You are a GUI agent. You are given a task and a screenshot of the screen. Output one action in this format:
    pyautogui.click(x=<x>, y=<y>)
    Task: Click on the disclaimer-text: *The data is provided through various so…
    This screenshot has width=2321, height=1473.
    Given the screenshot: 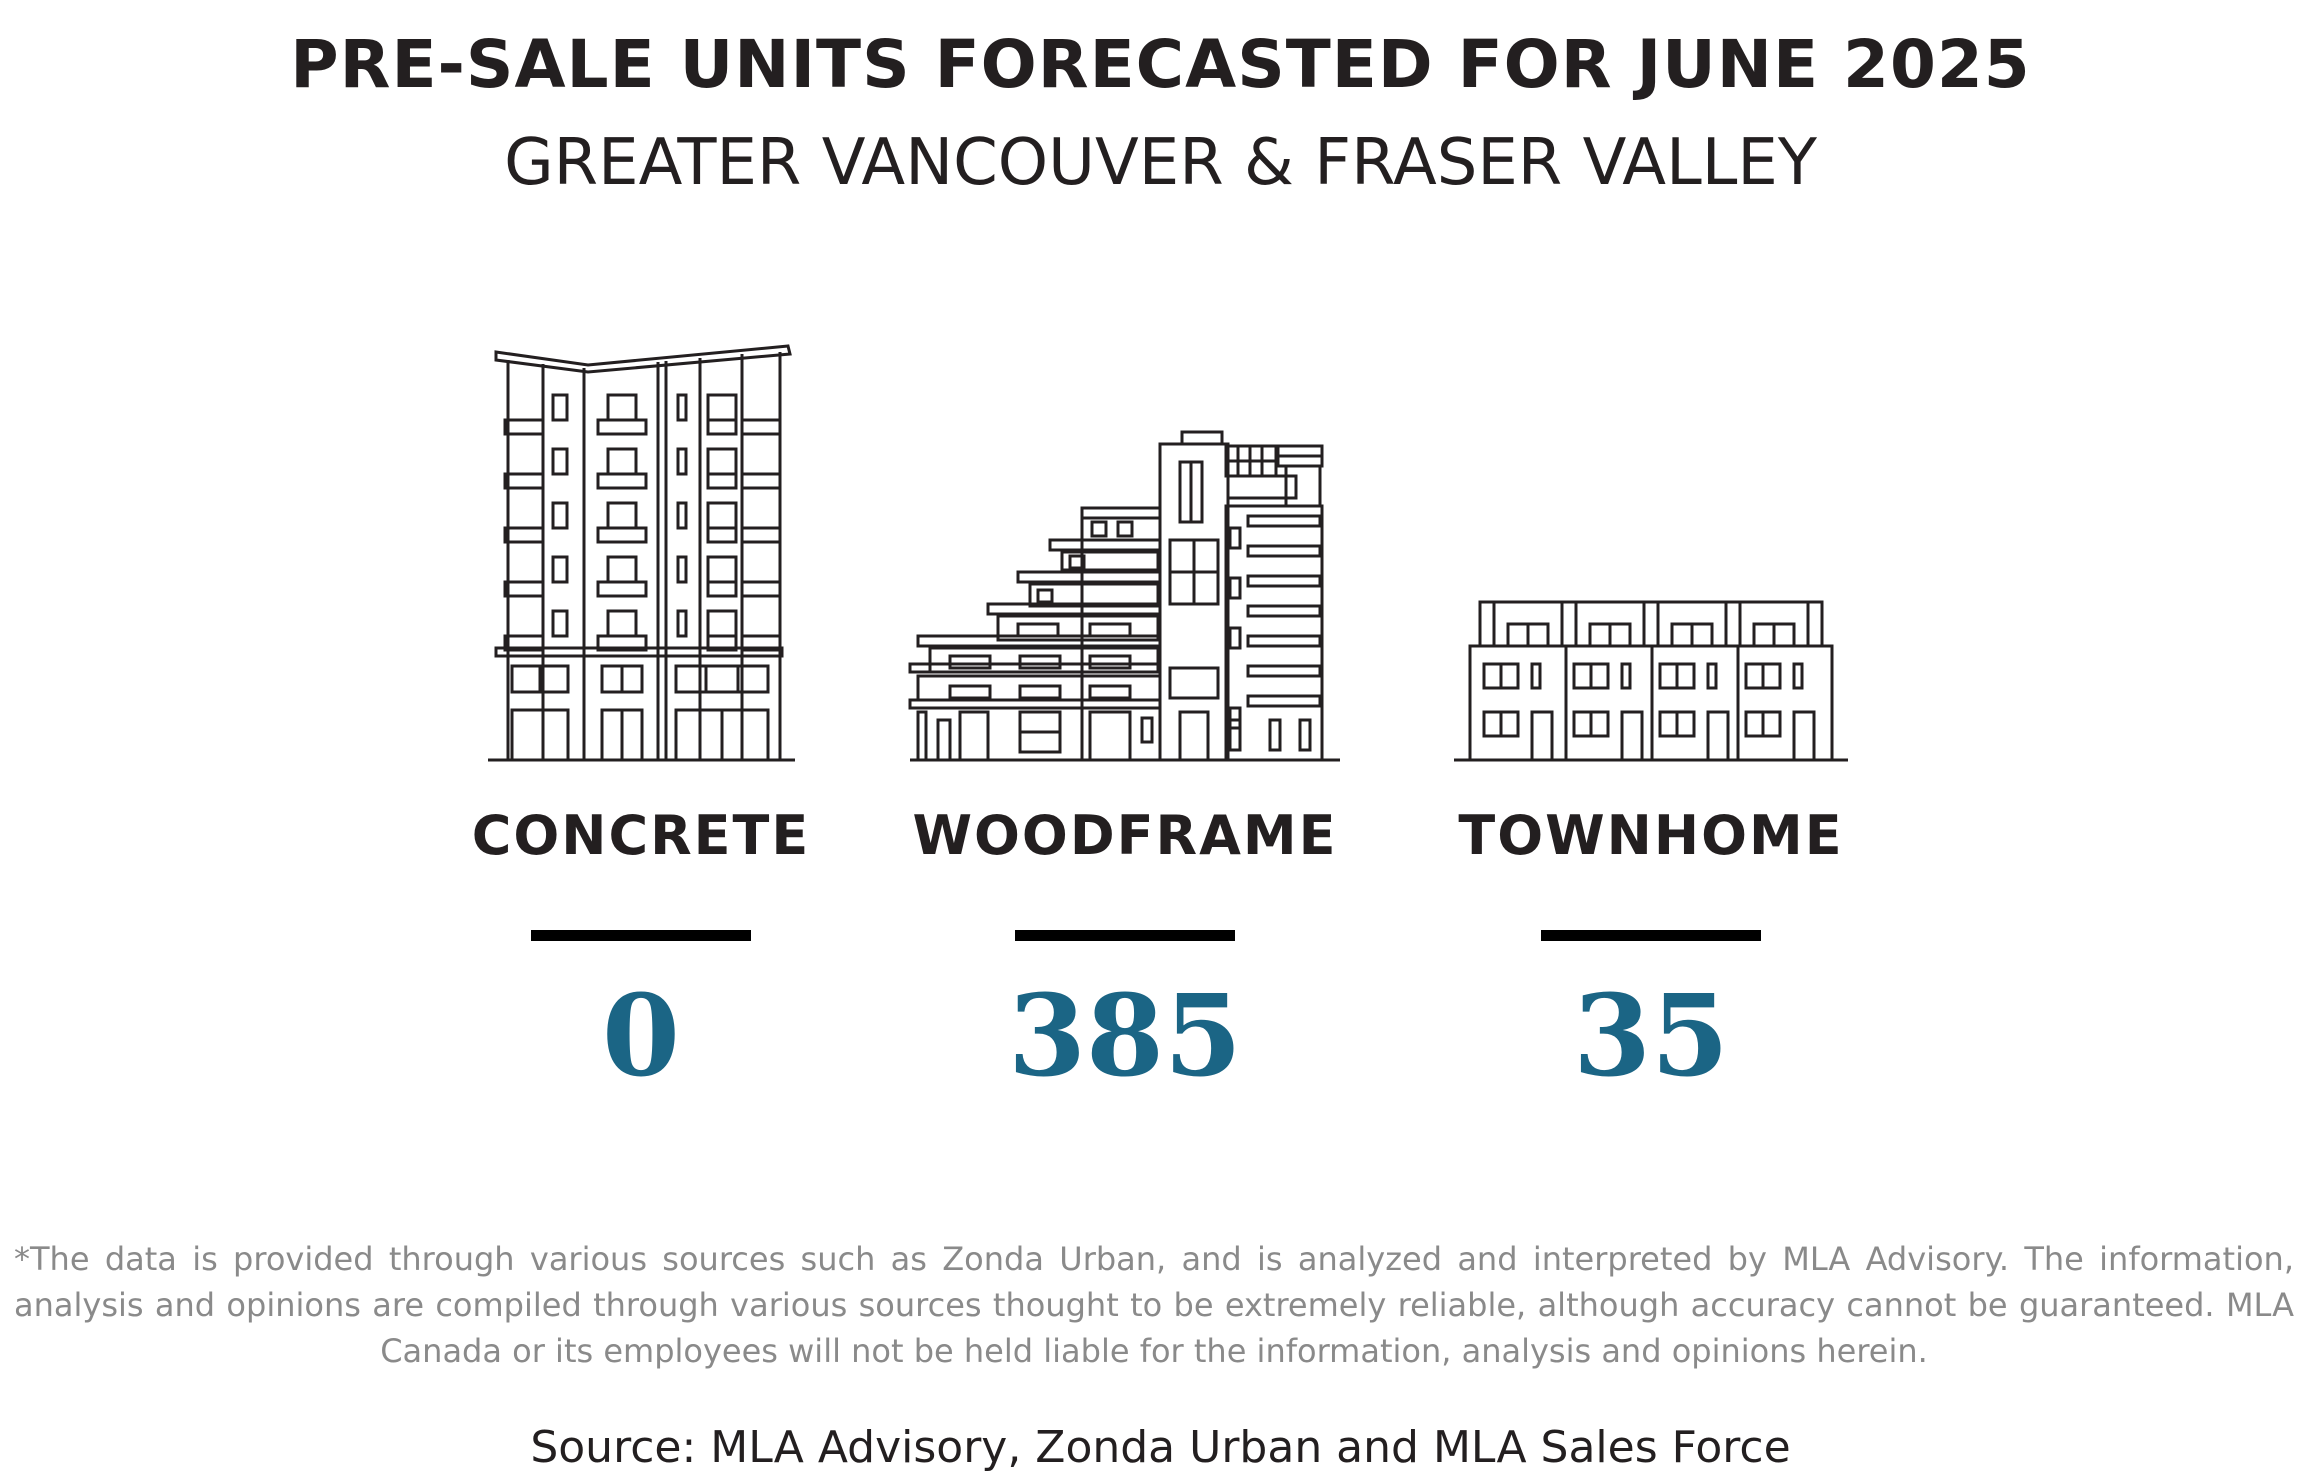 What is the action you would take?
    pyautogui.click(x=1154, y=1305)
    